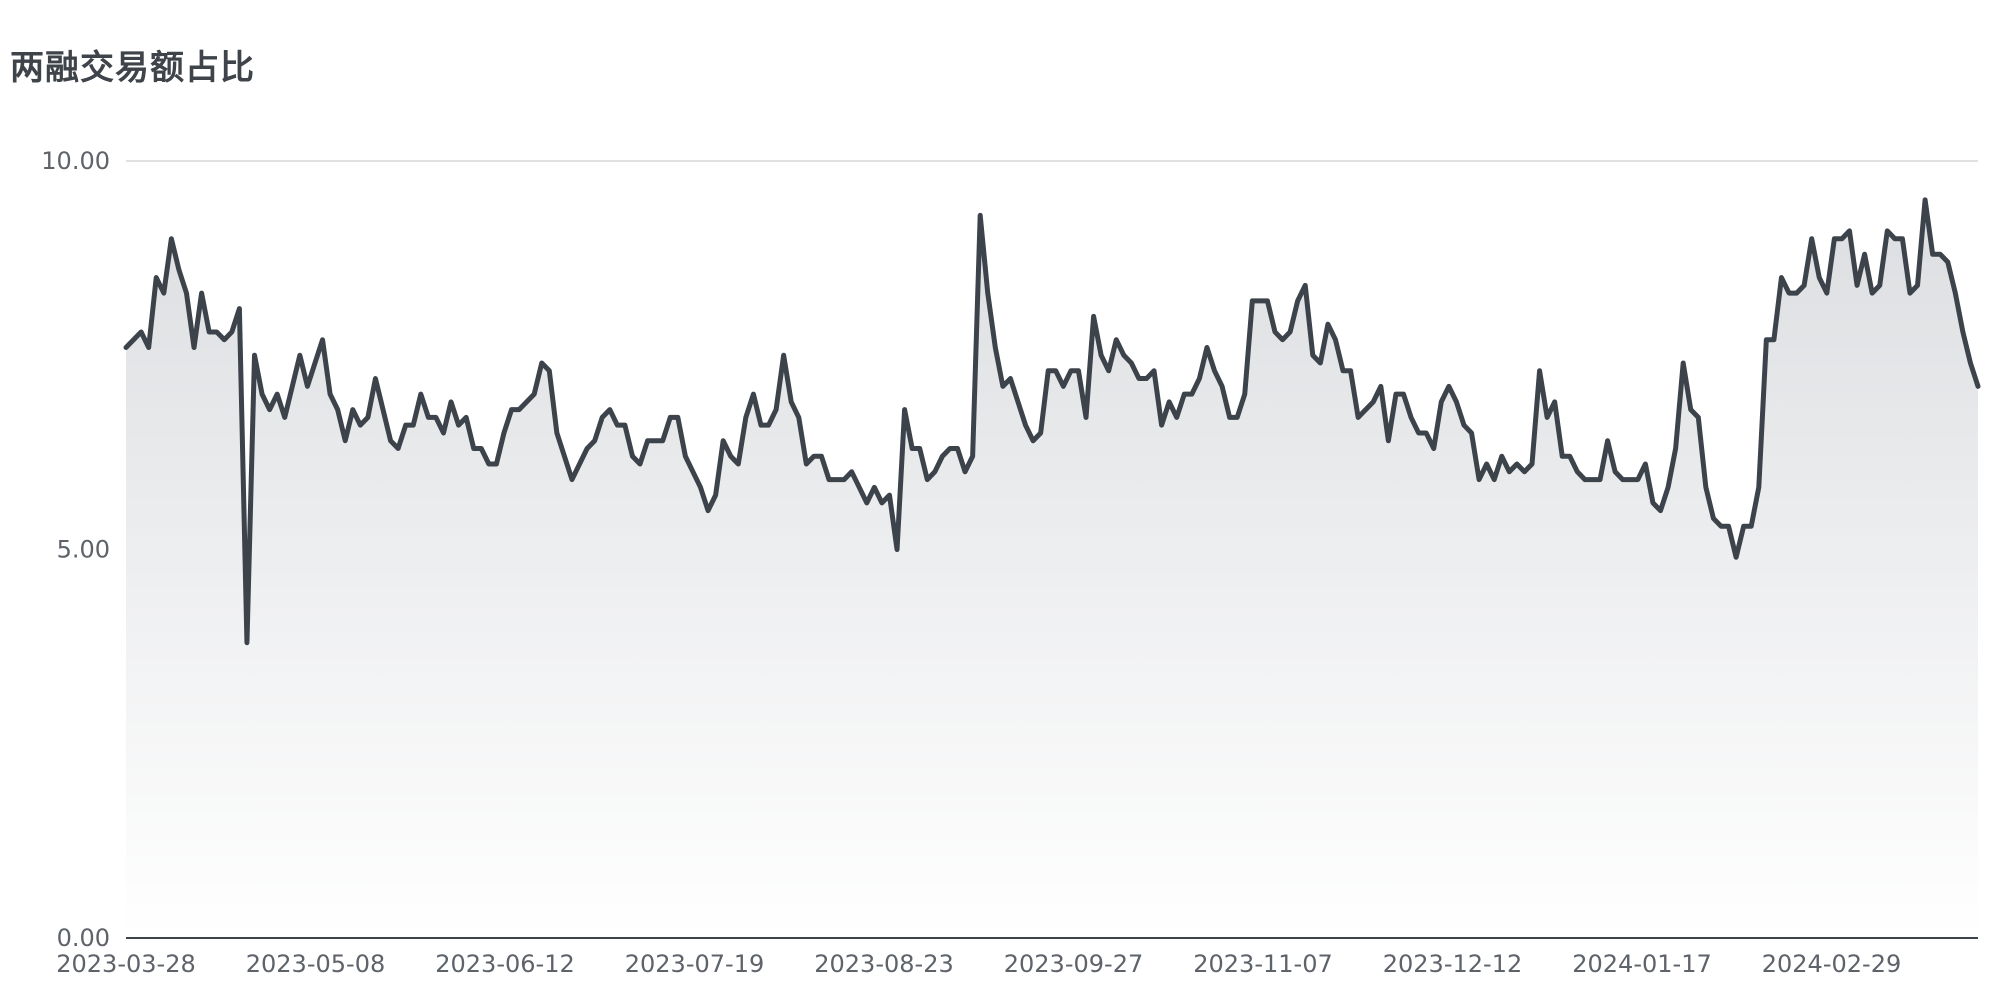 The height and width of the screenshot is (1000, 2000). What do you see at coordinates (132, 68) in the screenshot?
I see `chart-title: 两融交易额占比` at bounding box center [132, 68].